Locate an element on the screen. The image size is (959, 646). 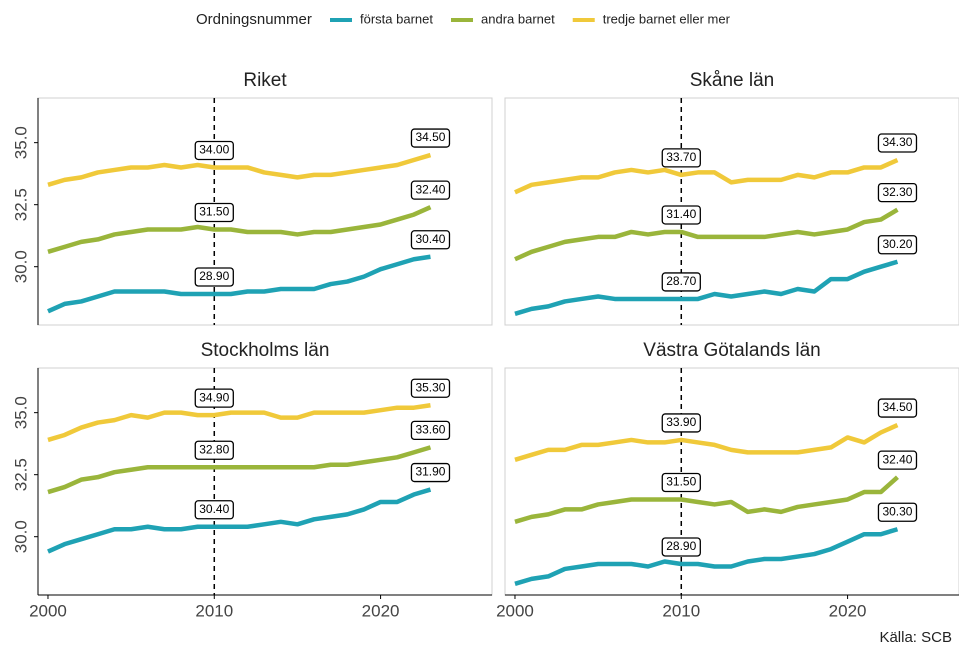
value-label-text: 31.90 is located at coordinates (430, 472).